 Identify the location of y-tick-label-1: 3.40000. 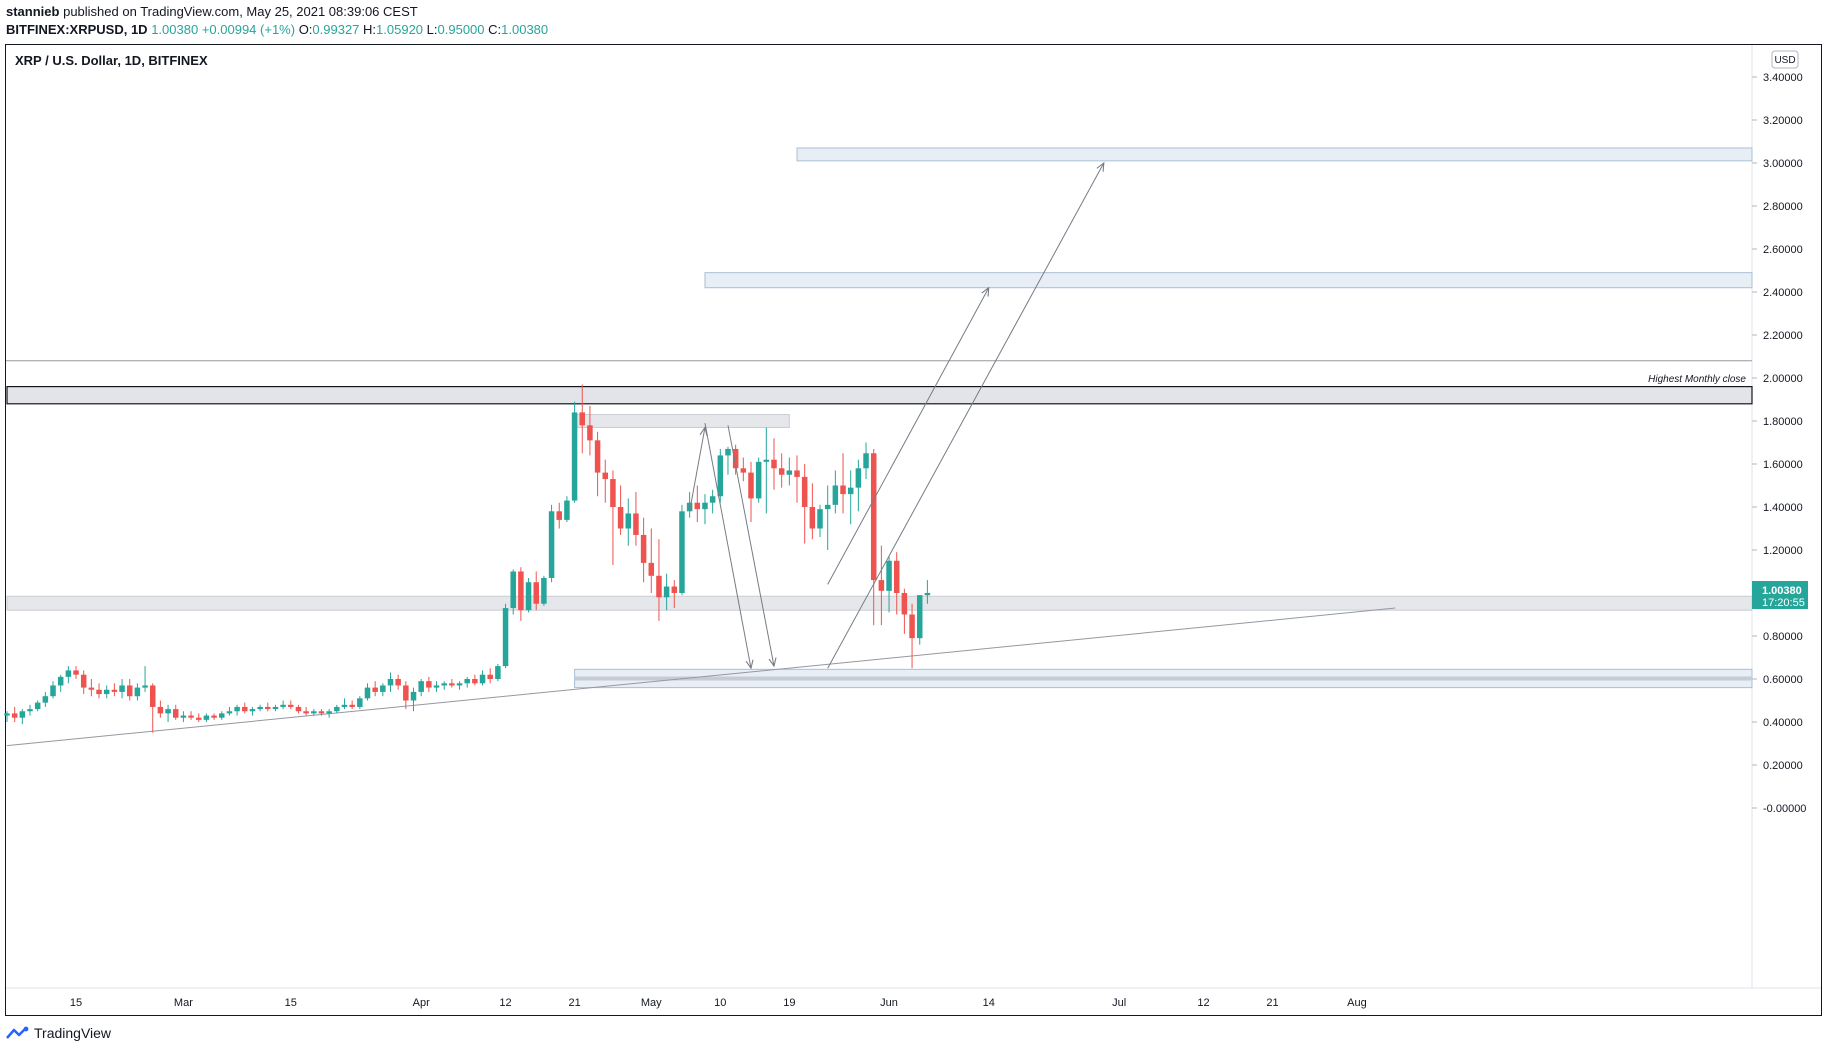
(1783, 78).